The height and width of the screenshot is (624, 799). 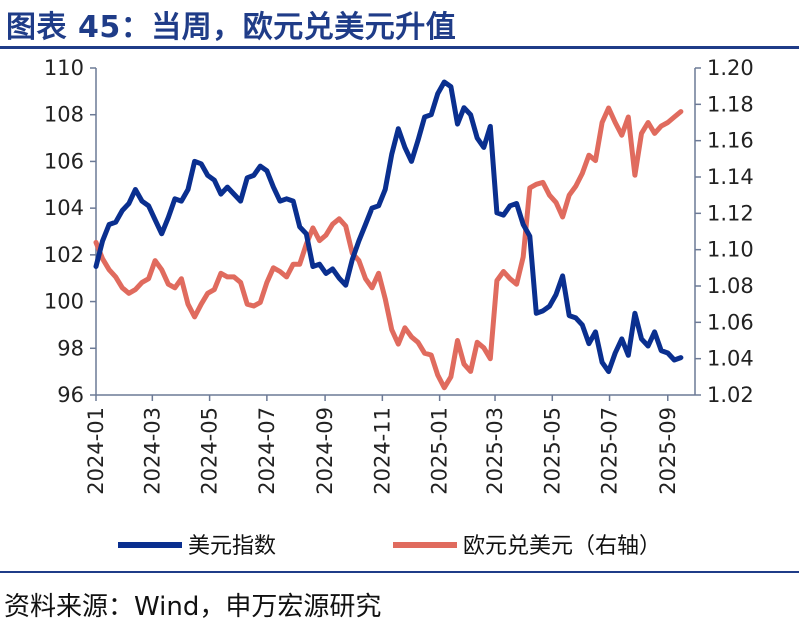 I want to click on left-tick-label: 100, so click(x=64, y=302).